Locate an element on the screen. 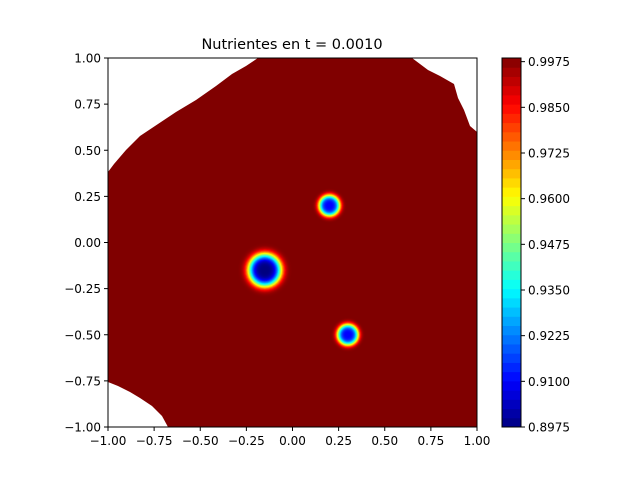 The height and width of the screenshot is (480, 640). x-tick-label: −0.50 is located at coordinates (200, 441).